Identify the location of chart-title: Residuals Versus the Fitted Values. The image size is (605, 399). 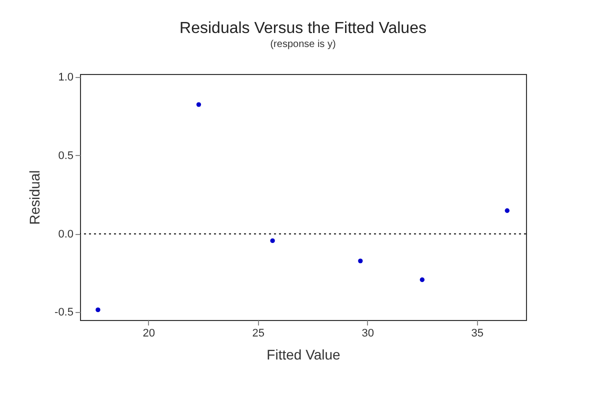
(303, 29).